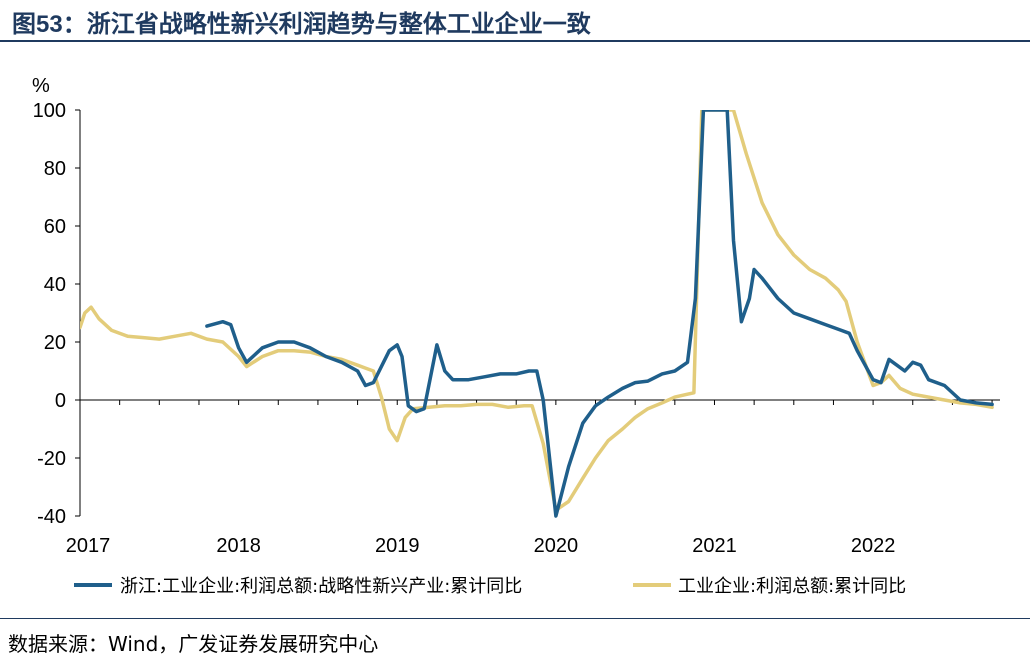 The height and width of the screenshot is (658, 1030). Describe the element at coordinates (49, 111) in the screenshot. I see `y-tick-label: 100` at that location.